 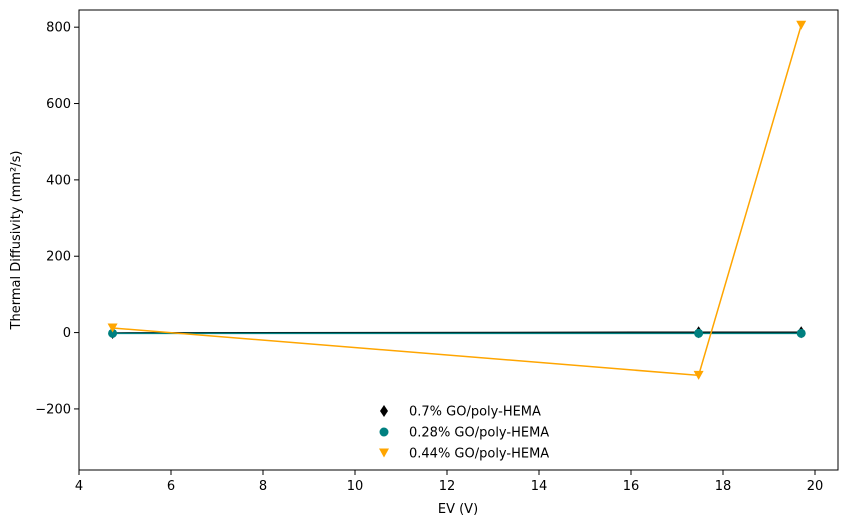 What do you see at coordinates (58, 104) in the screenshot?
I see `y-tick-label-4: 600` at bounding box center [58, 104].